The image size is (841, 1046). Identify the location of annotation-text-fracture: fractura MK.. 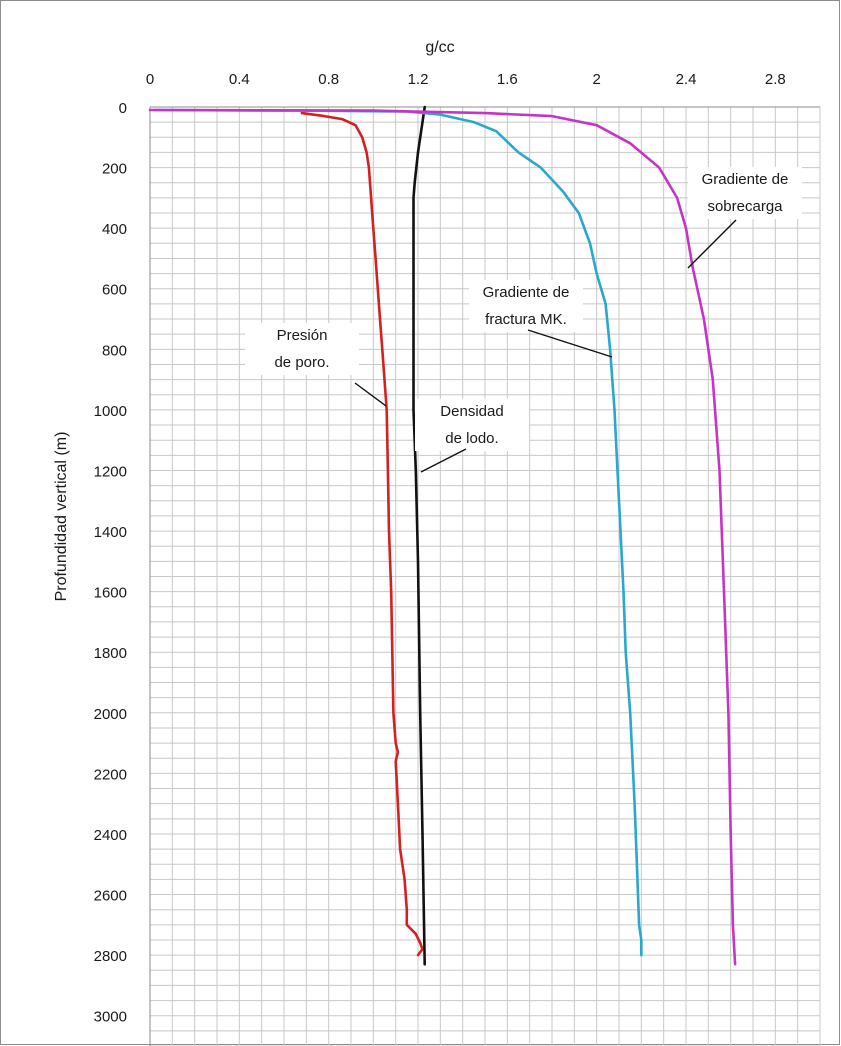
(526, 319).